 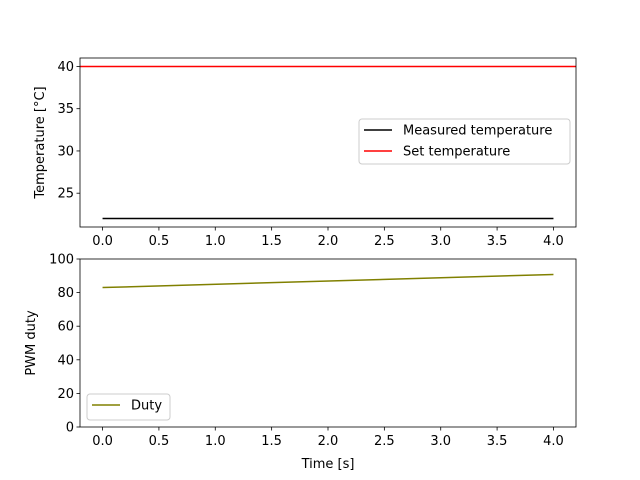 I want to click on y-tick-label: 35, so click(x=65, y=109).